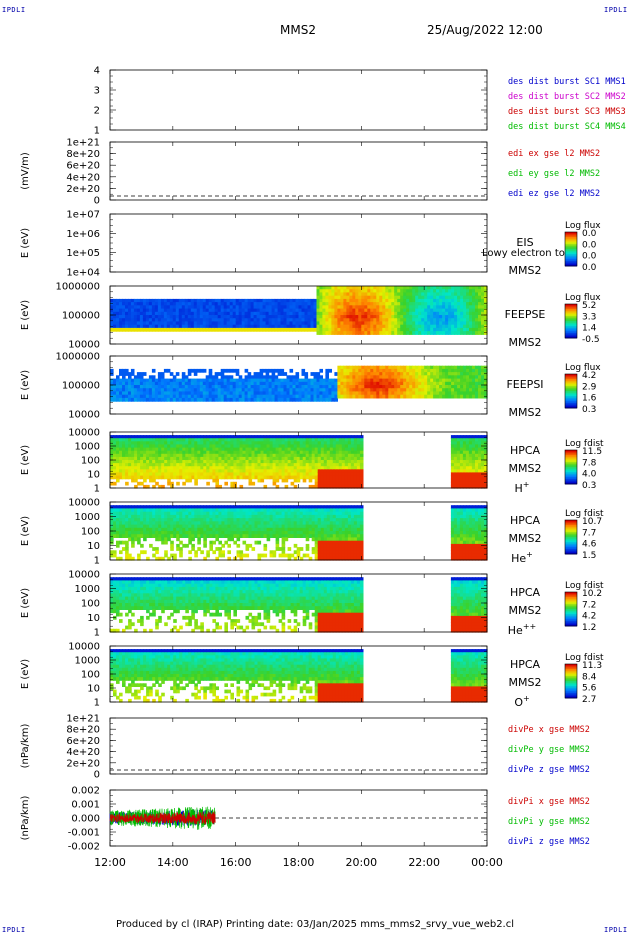 The width and height of the screenshot is (630, 934). I want to click on colorbar-tick-label: -0.5, so click(591, 340).